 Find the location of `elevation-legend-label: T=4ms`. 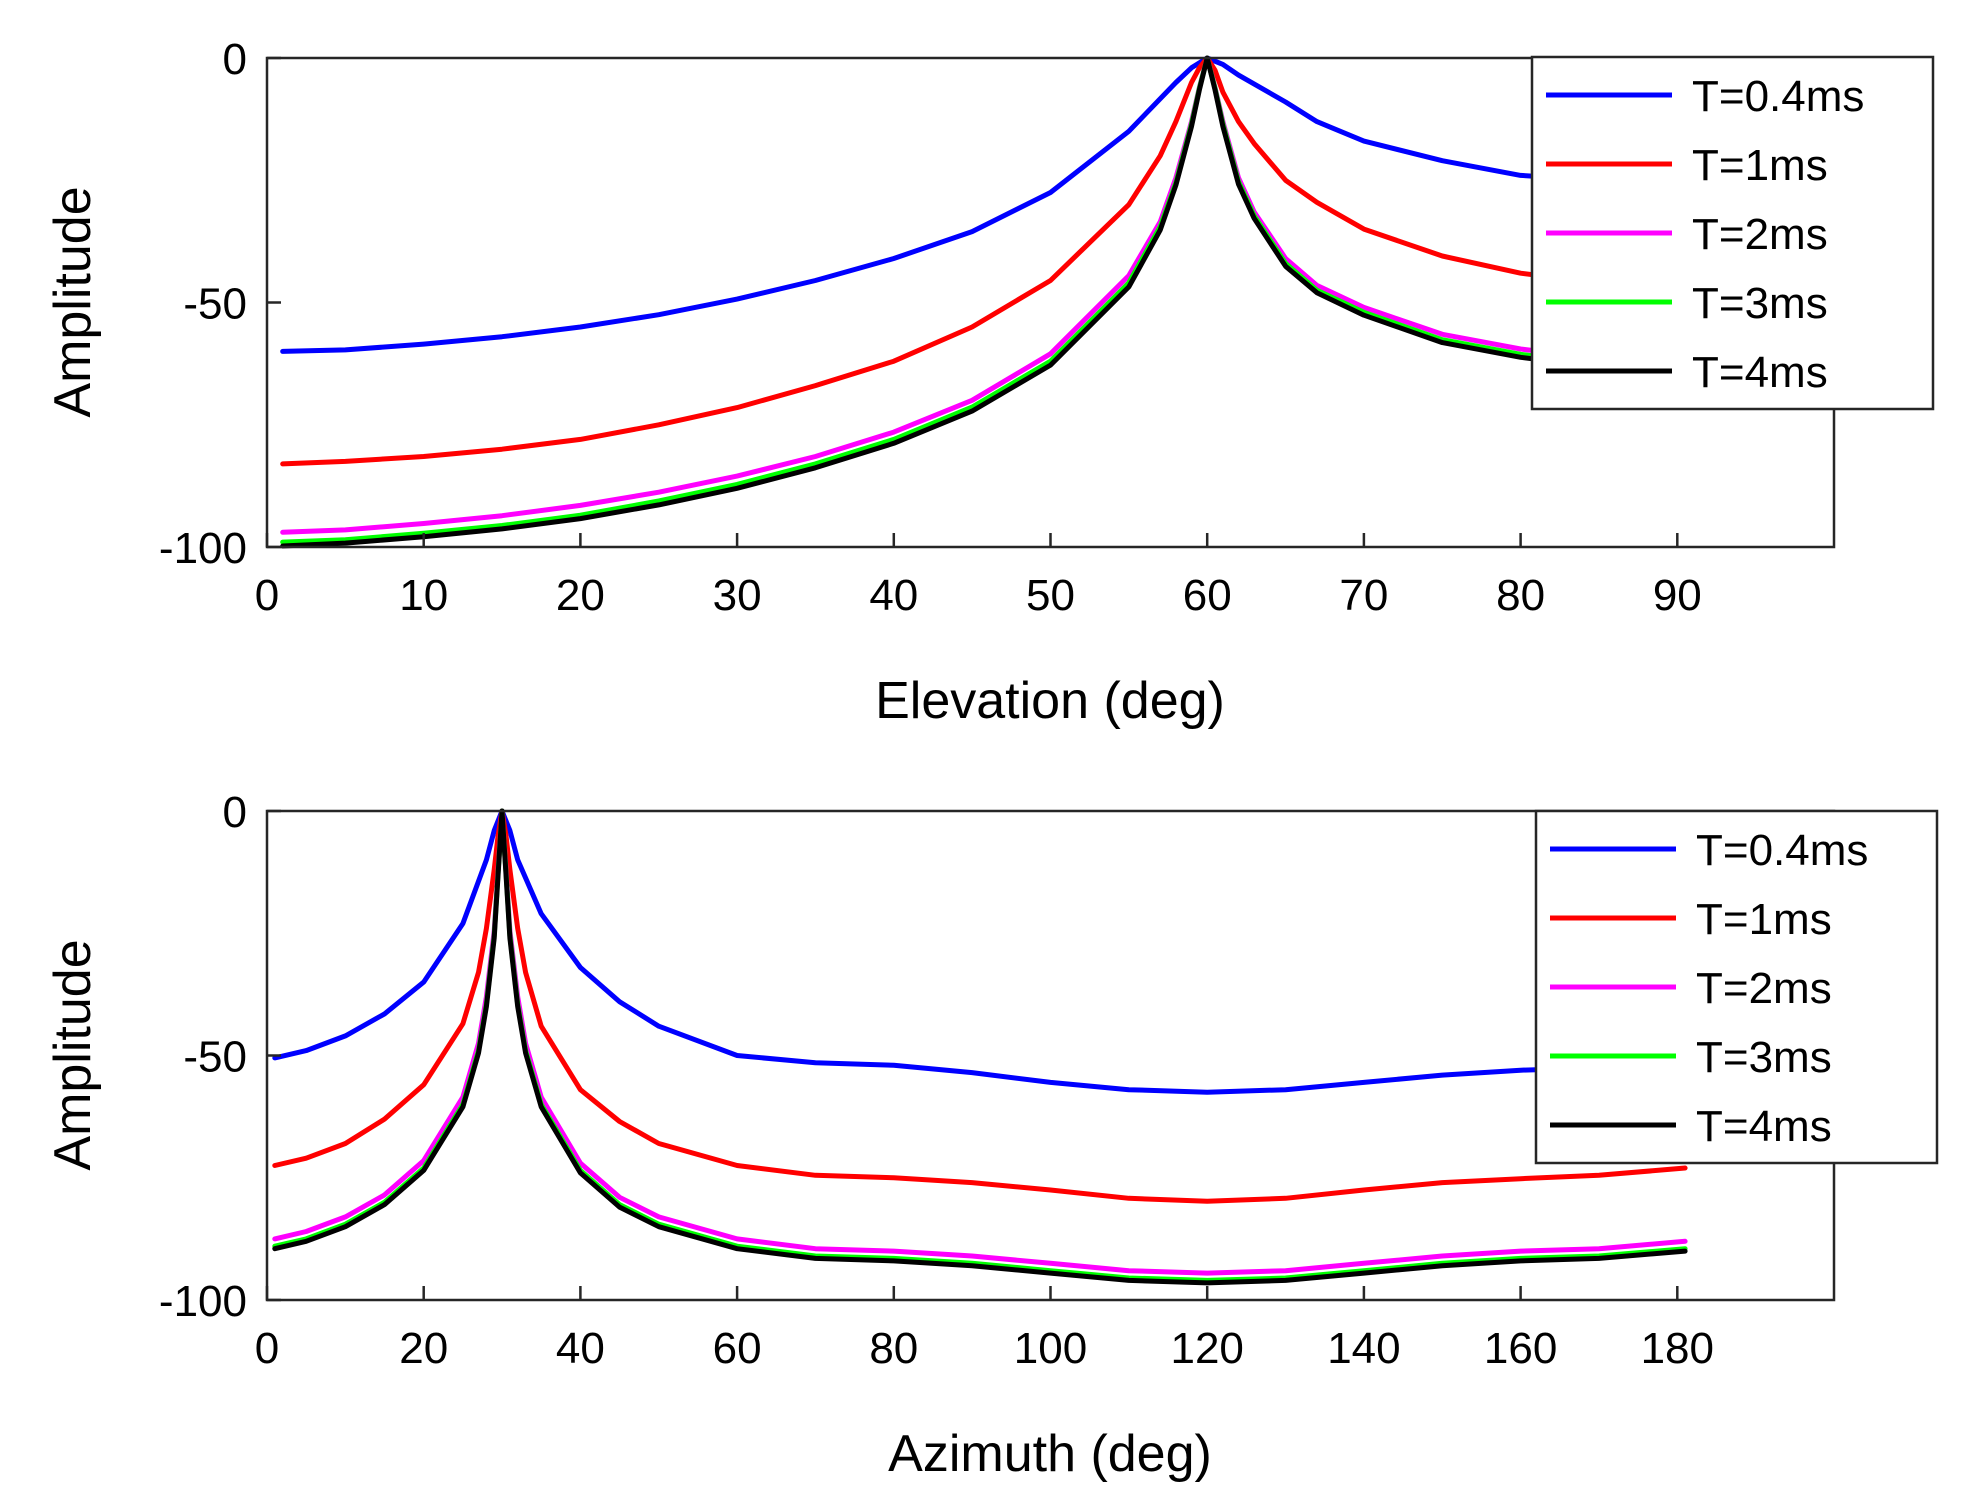

elevation-legend-label: T=4ms is located at coordinates (1760, 372).